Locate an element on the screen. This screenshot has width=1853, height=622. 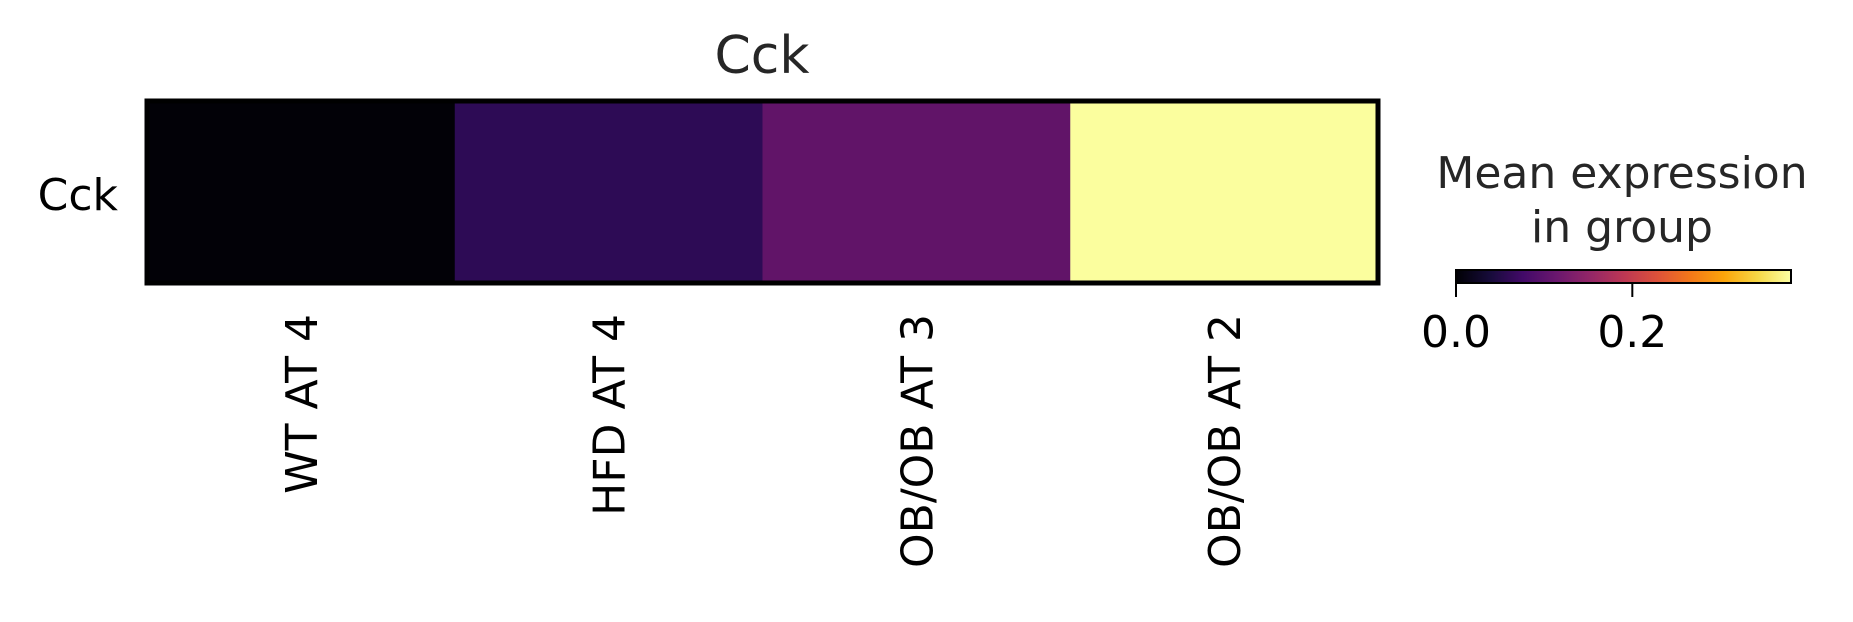
column-label: OB/OB AT 2 is located at coordinates (1225, 441).